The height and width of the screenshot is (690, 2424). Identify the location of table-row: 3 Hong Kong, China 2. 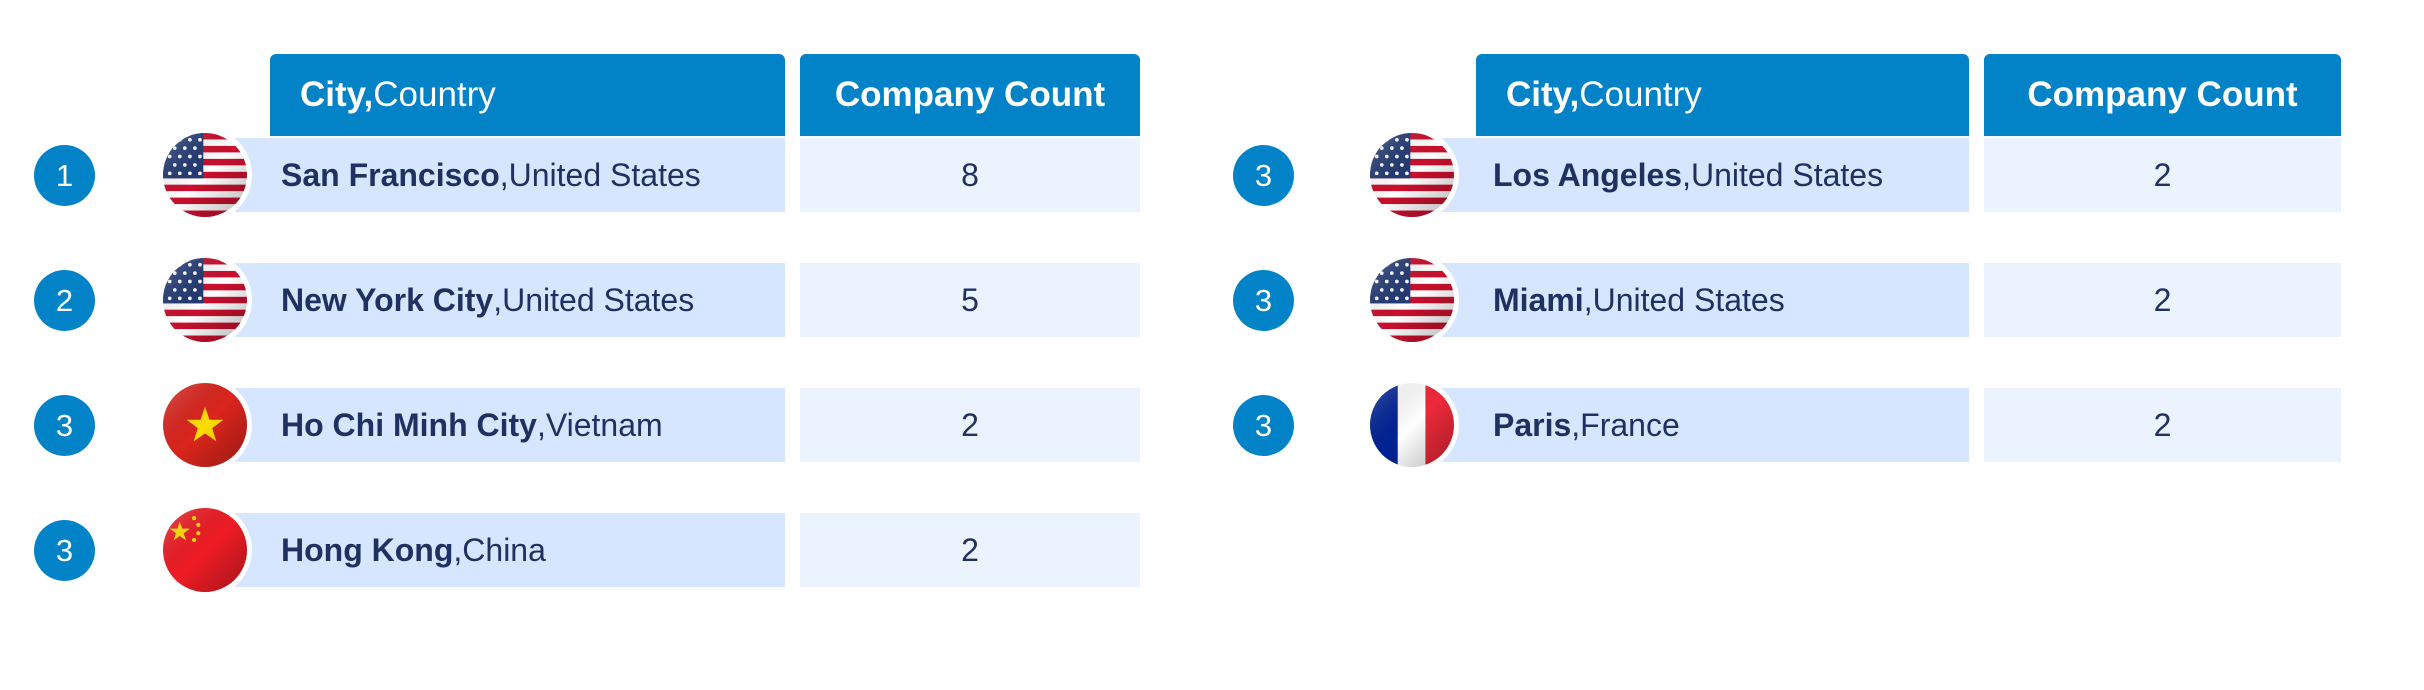
(570, 550).